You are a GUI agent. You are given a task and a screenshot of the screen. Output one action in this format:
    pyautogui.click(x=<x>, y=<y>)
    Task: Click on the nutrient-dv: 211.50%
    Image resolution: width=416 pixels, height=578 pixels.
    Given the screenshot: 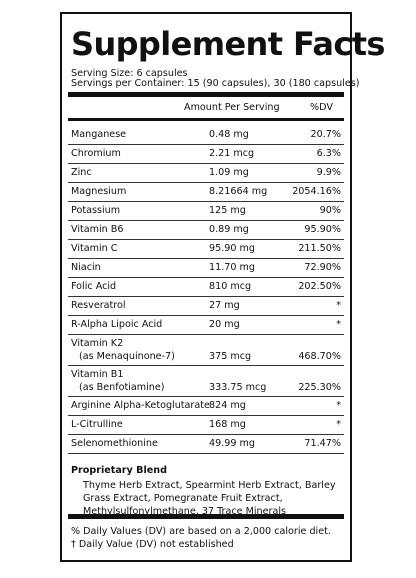 What is the action you would take?
    pyautogui.click(x=319, y=248)
    